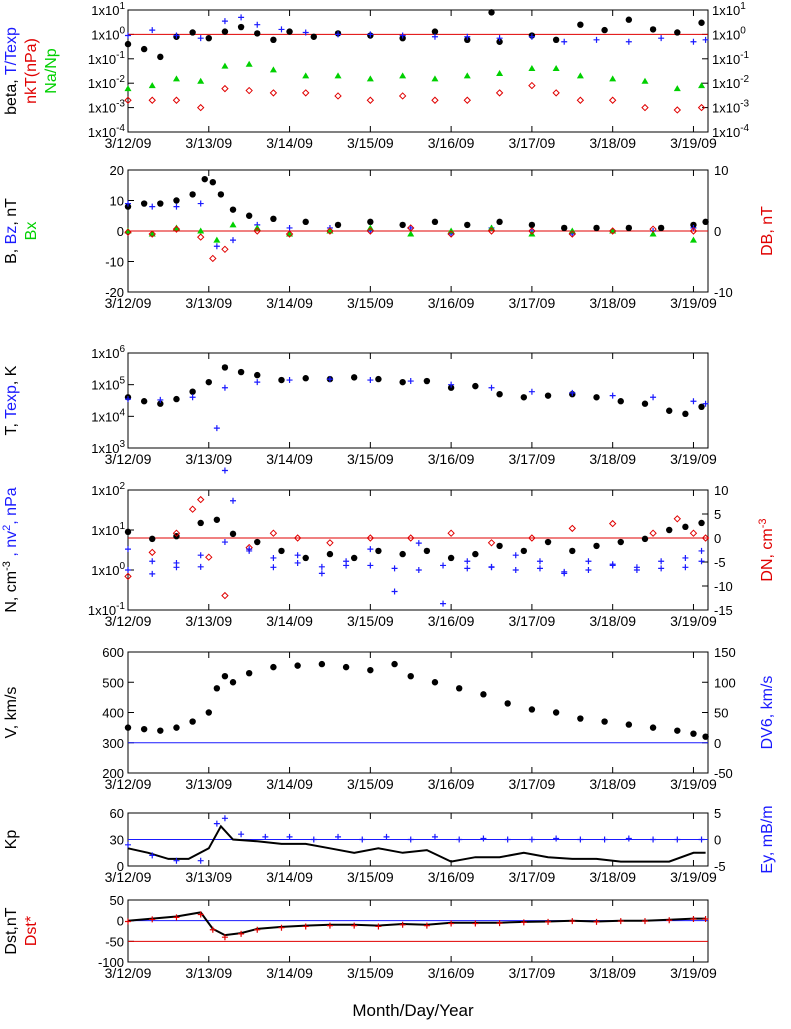  Describe the element at coordinates (418, 71) in the screenshot. I see `plot-frame-beta` at that location.